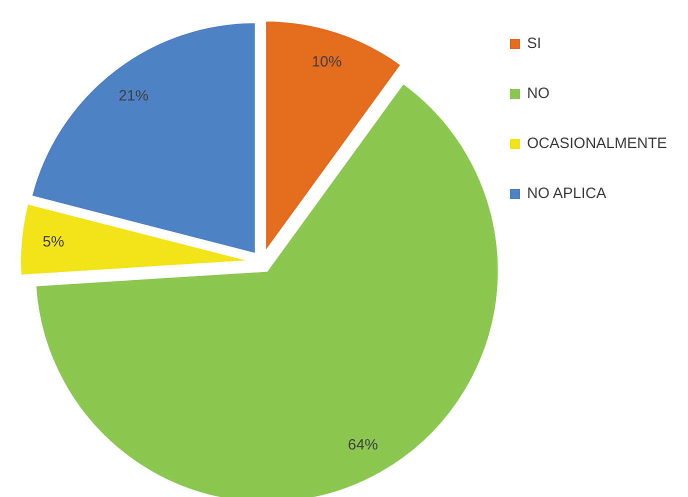 Image resolution: width=688 pixels, height=497 pixels. What do you see at coordinates (538, 93) in the screenshot?
I see `legend-label: NO` at bounding box center [538, 93].